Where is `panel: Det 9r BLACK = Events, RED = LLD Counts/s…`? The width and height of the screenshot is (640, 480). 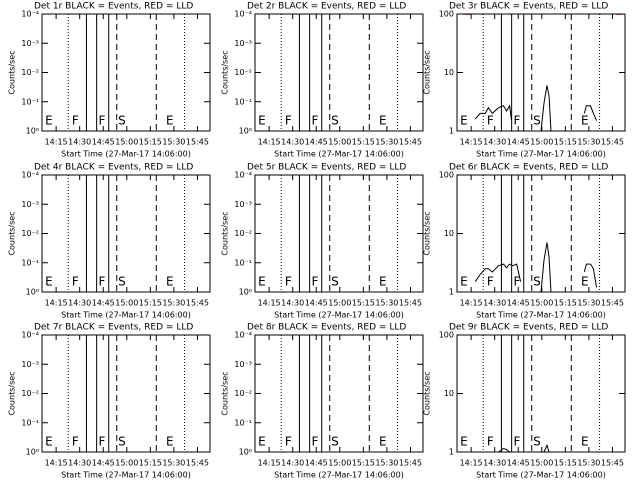 panel: Det 9r BLACK = Events, RED = LLD Counts/s… is located at coordinates (524, 401).